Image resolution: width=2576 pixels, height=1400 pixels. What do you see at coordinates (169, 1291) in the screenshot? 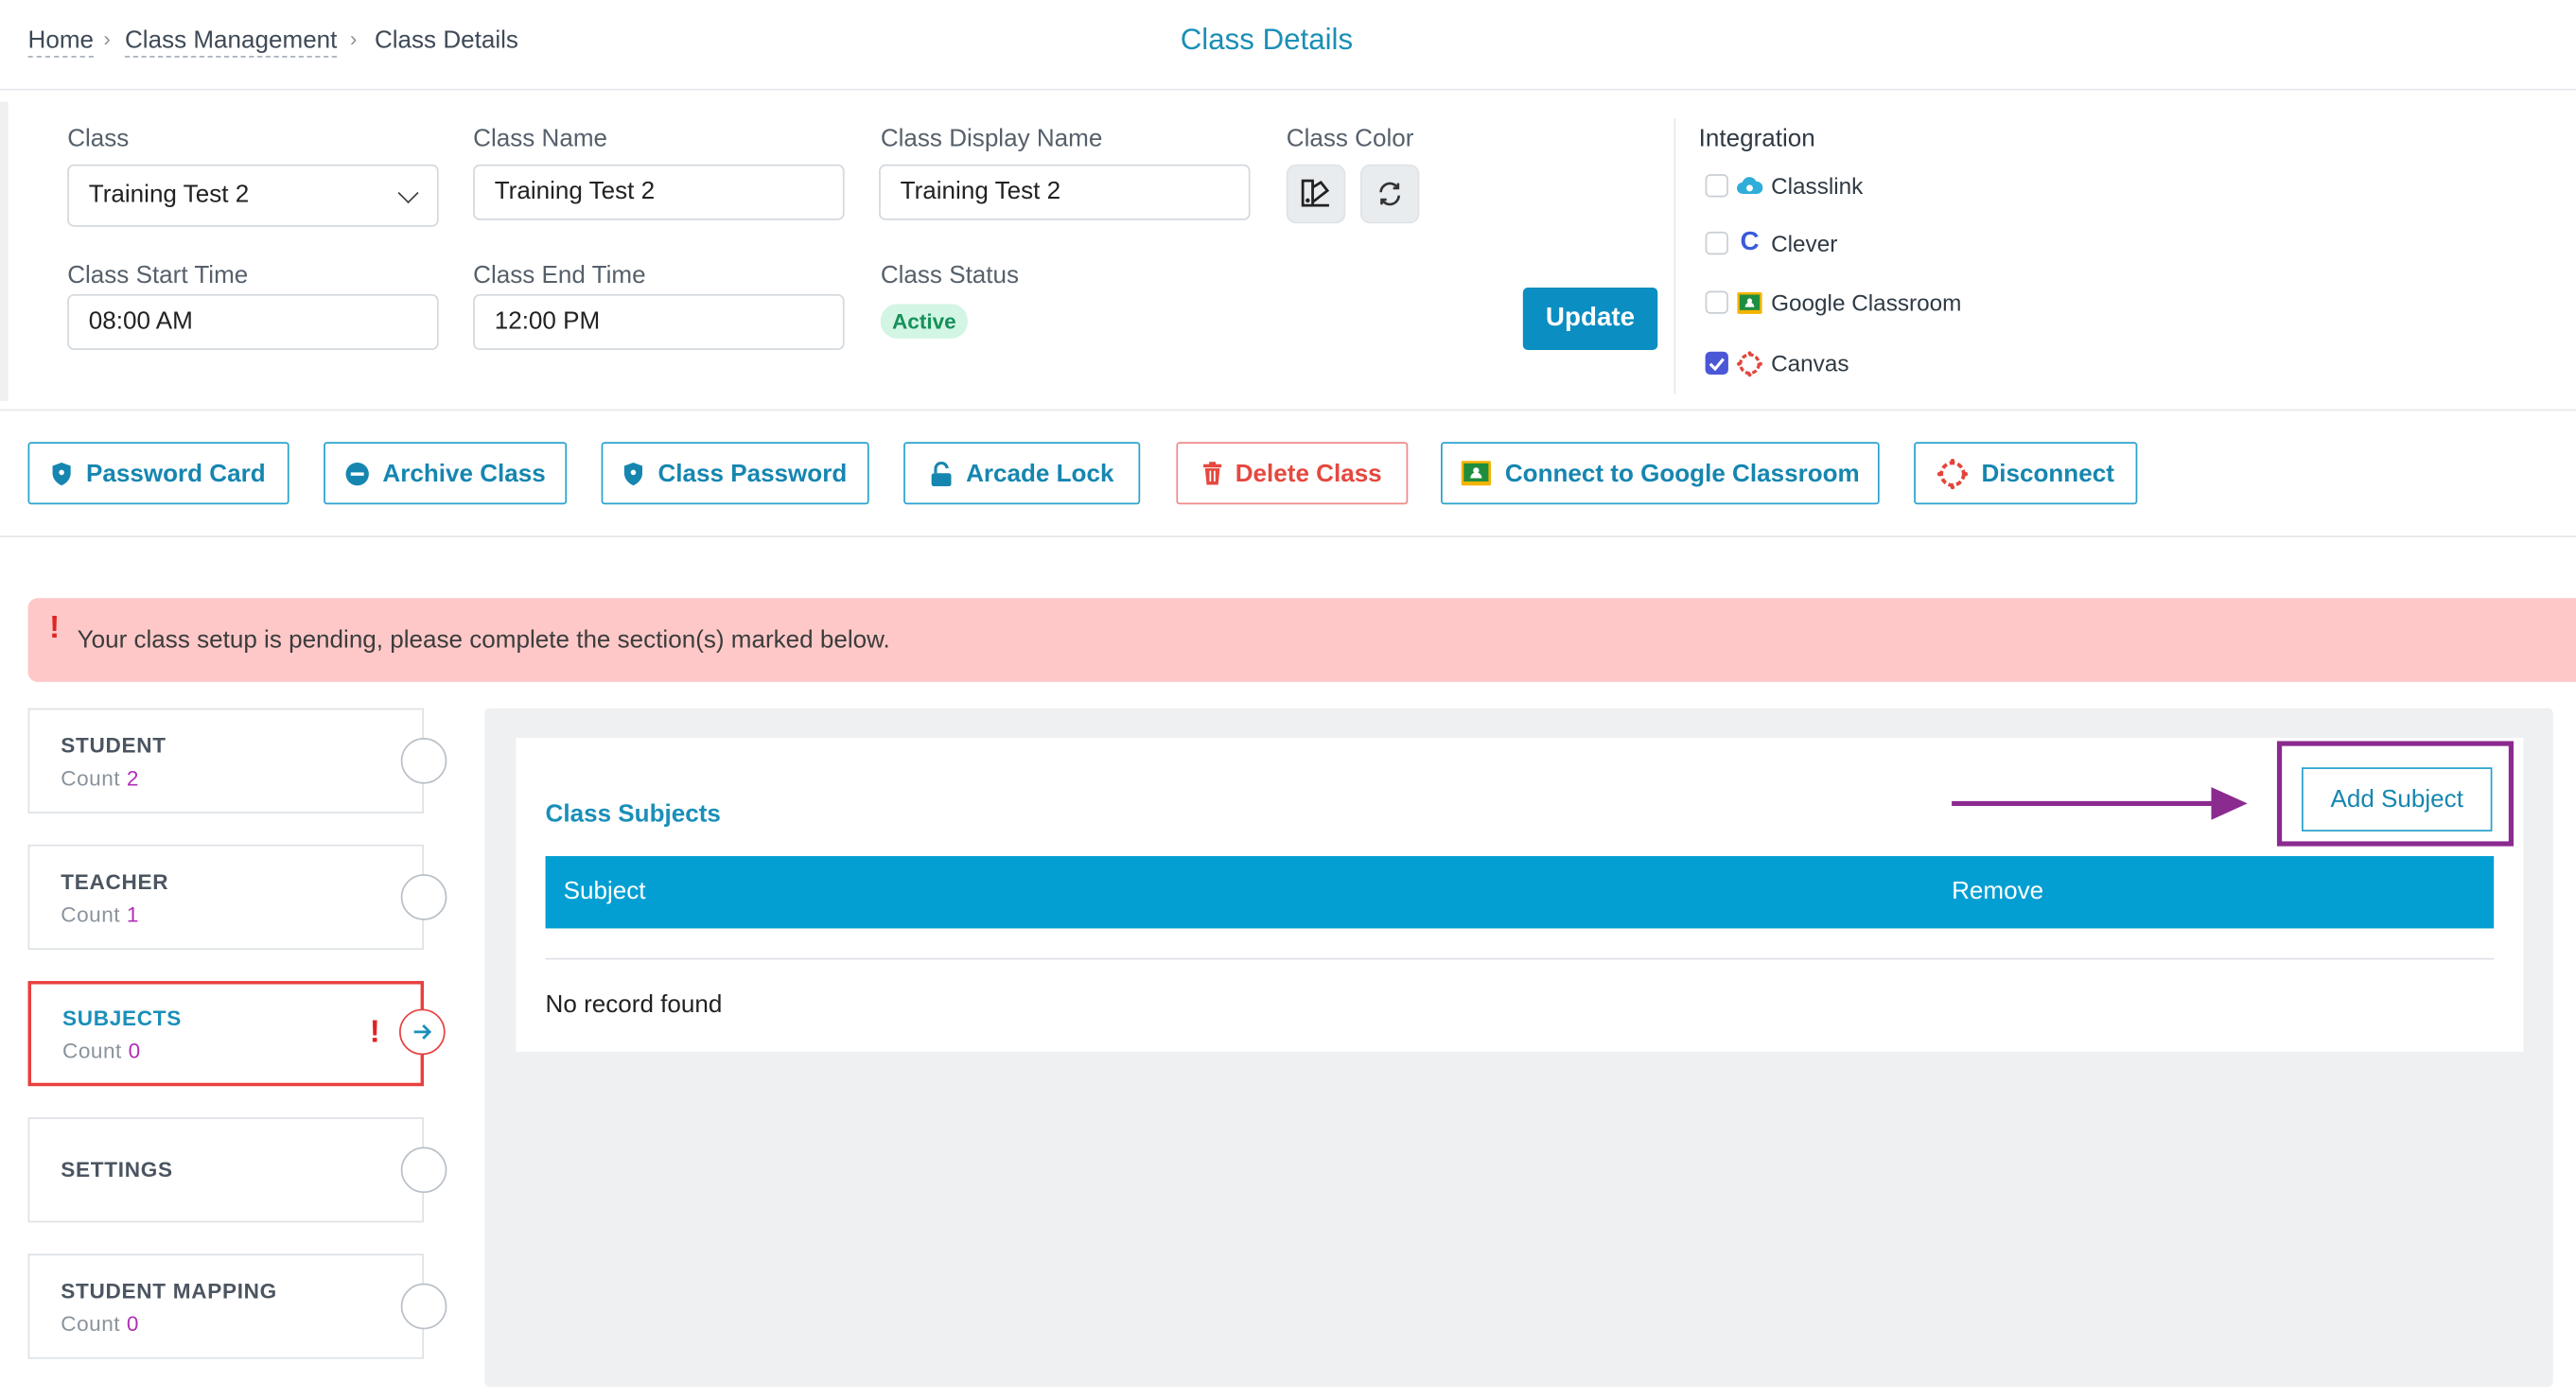
I see `section-title: STUDENT MAPPING` at bounding box center [169, 1291].